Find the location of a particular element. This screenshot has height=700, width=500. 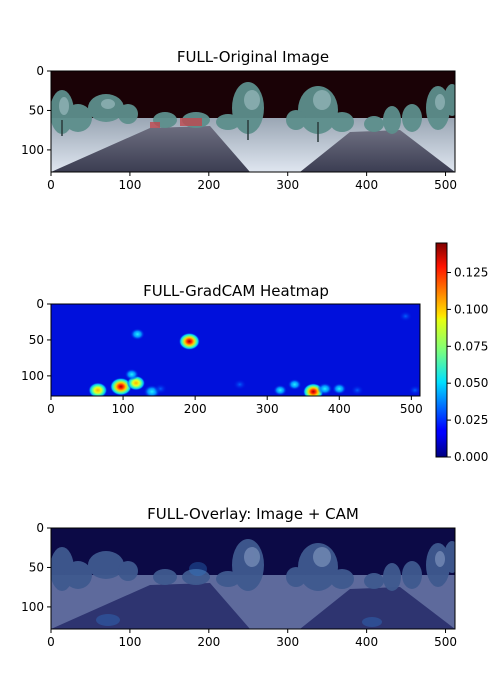

original-image is located at coordinates (253, 121).